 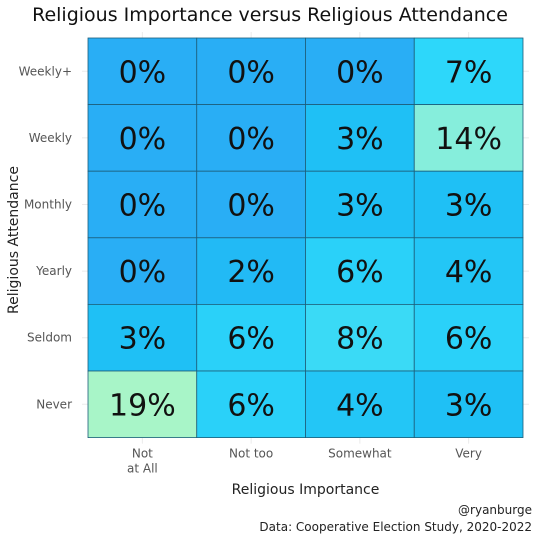 I want to click on y-tick-label: Weekly+, so click(x=45, y=71).